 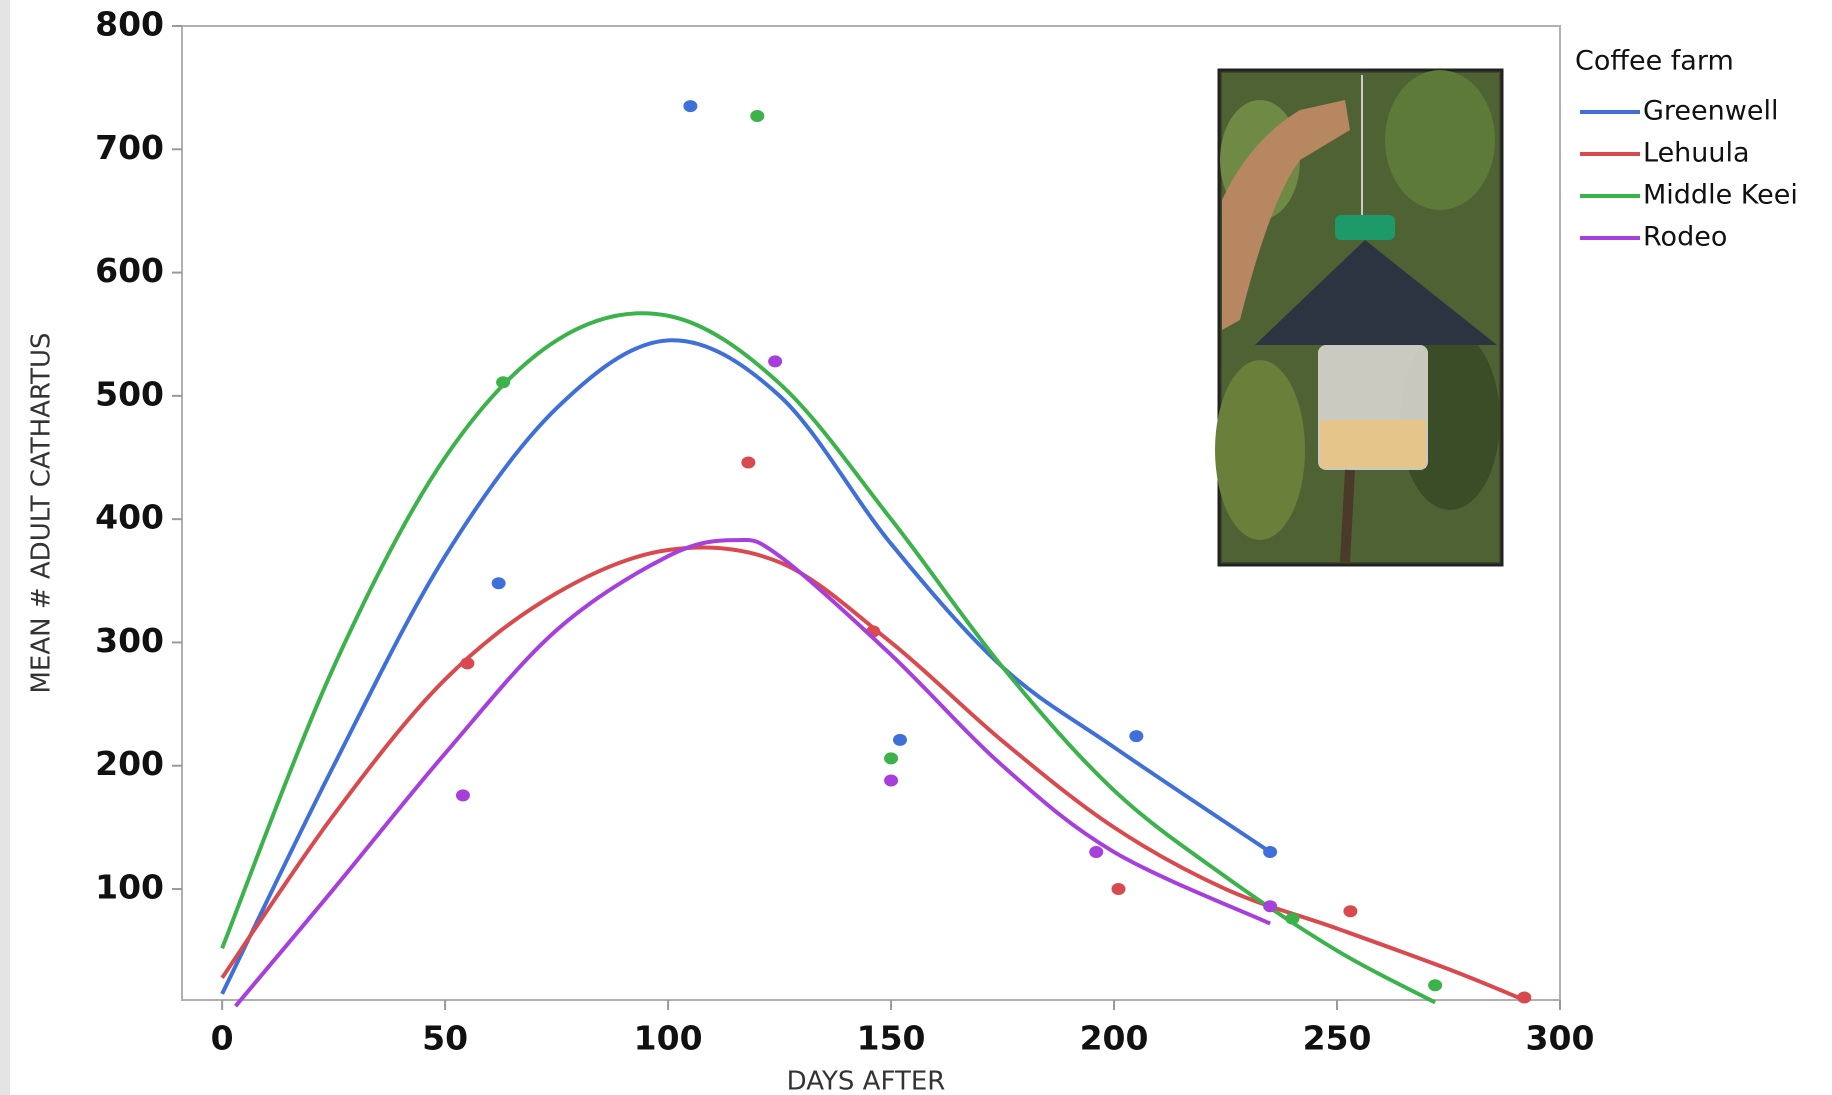 I want to click on y-tick-label: 100, so click(x=129, y=887).